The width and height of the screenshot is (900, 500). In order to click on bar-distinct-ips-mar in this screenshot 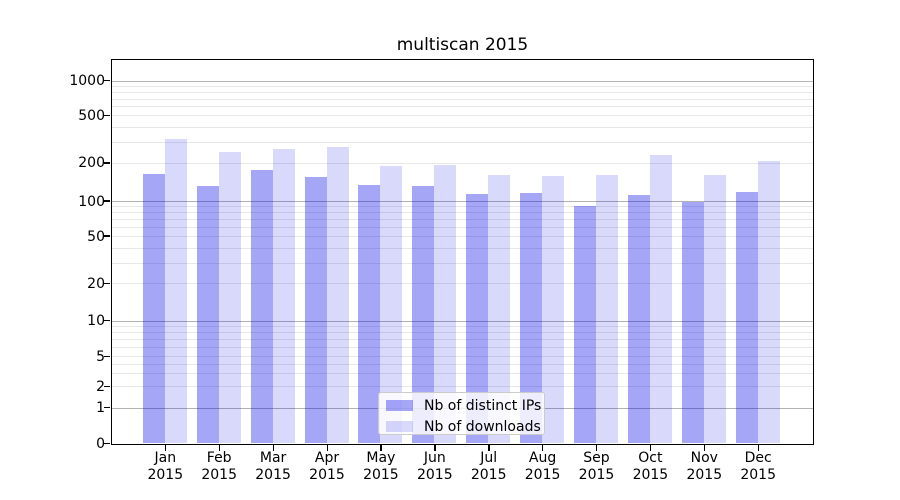, I will do `click(261, 307)`.